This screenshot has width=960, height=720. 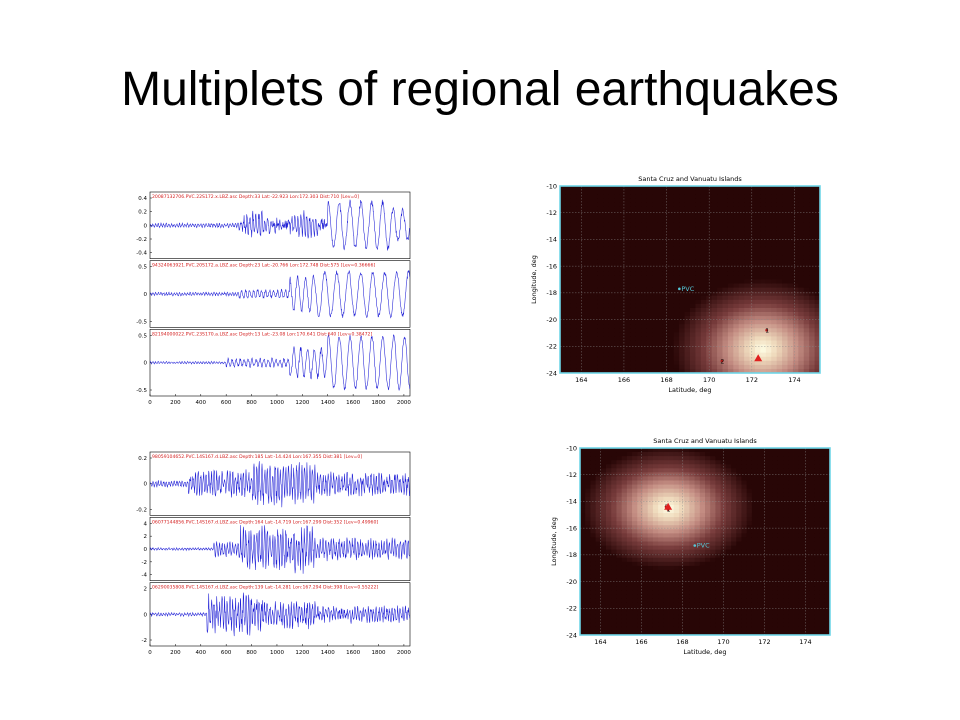 What do you see at coordinates (150, 403) in the screenshot?
I see `x-tick-label: 0` at bounding box center [150, 403].